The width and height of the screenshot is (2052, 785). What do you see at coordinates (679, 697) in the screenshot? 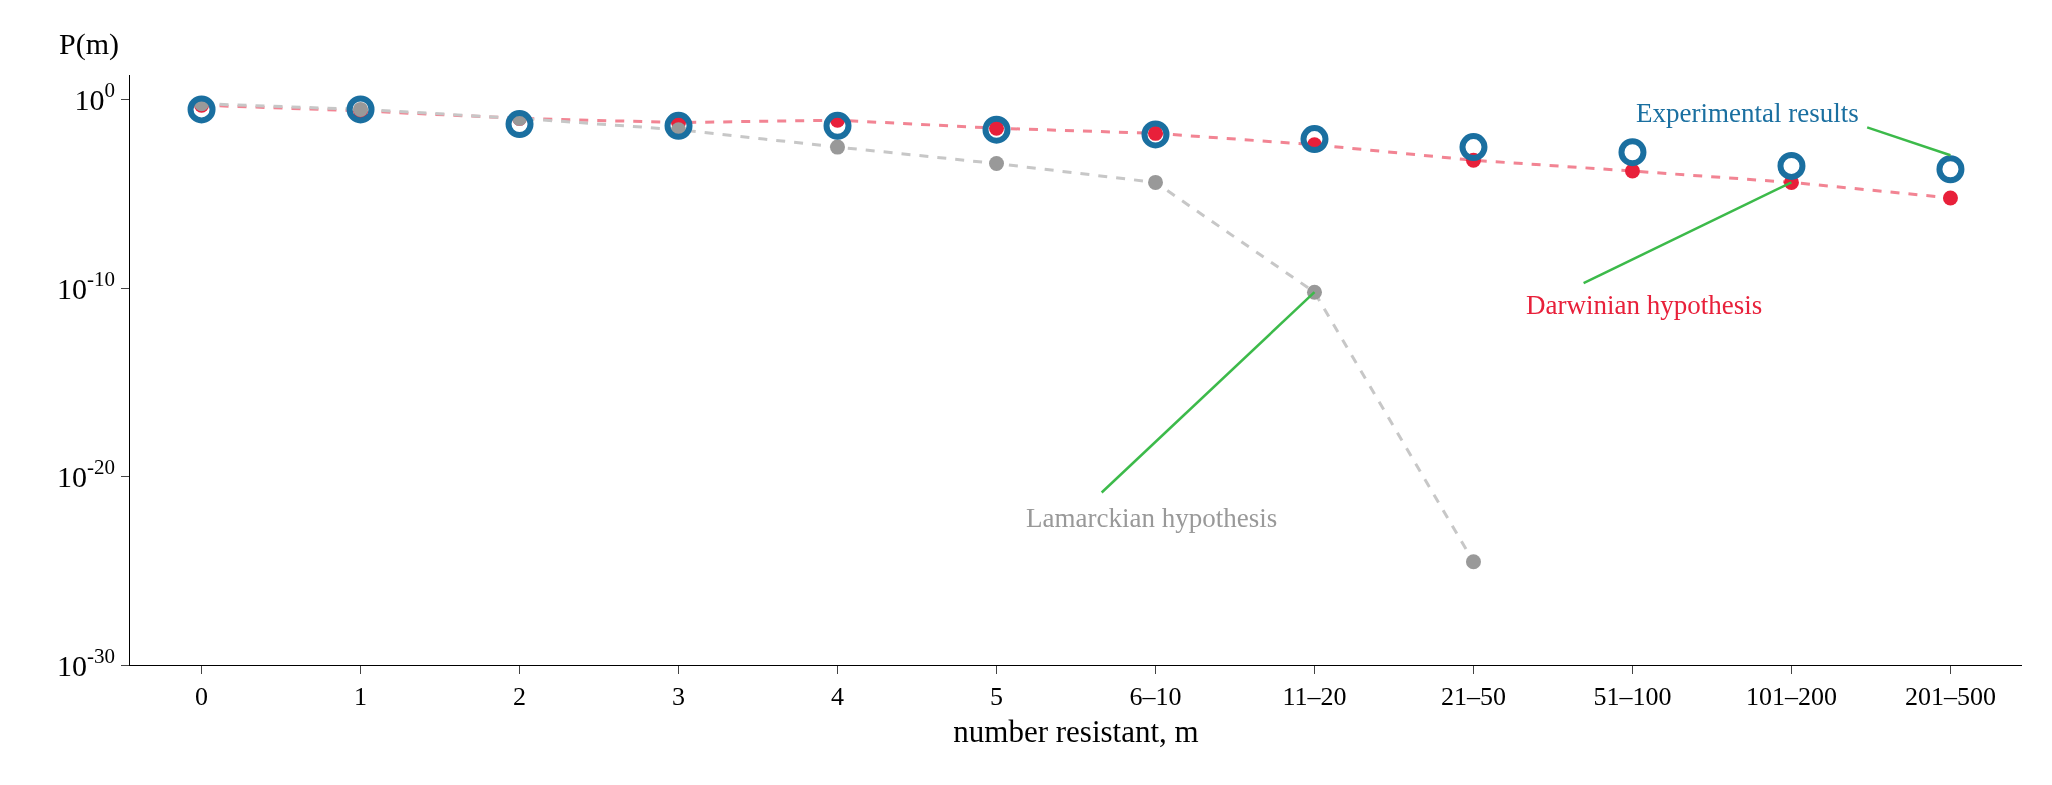
I see `x-tick-label: 3` at bounding box center [679, 697].